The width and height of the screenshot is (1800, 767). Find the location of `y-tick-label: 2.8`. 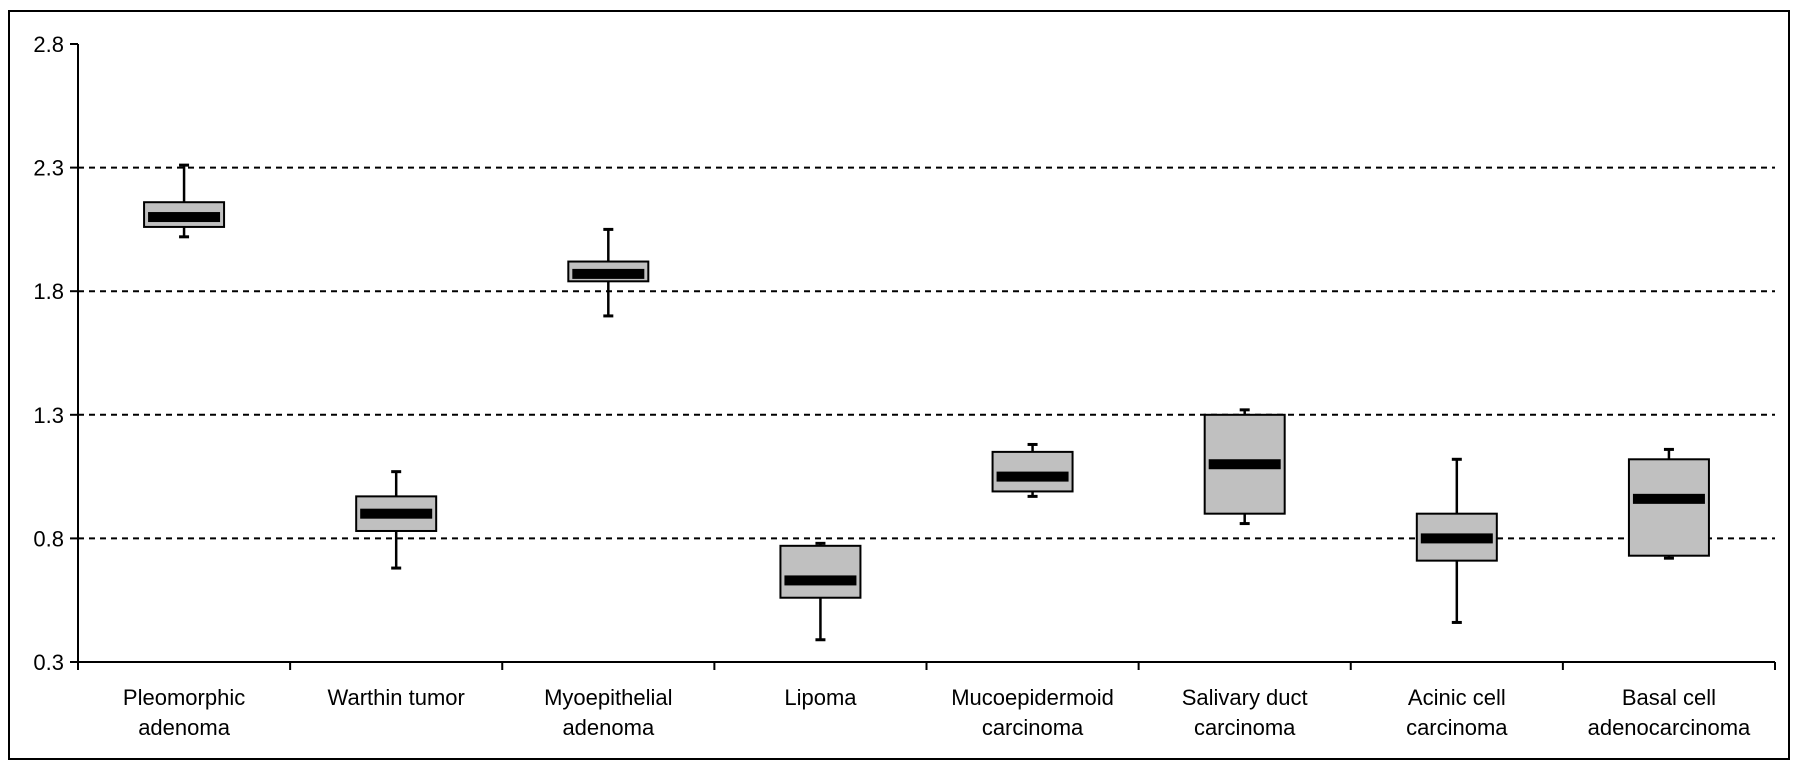

y-tick-label: 2.8 is located at coordinates (48, 44).